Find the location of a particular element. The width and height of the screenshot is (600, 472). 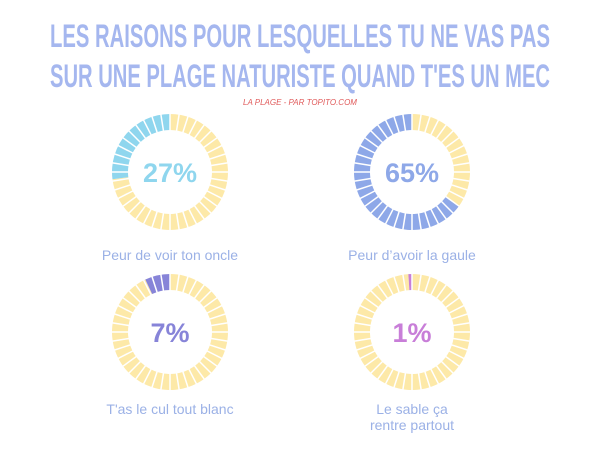

donut-chart: 7% is located at coordinates (170, 332).